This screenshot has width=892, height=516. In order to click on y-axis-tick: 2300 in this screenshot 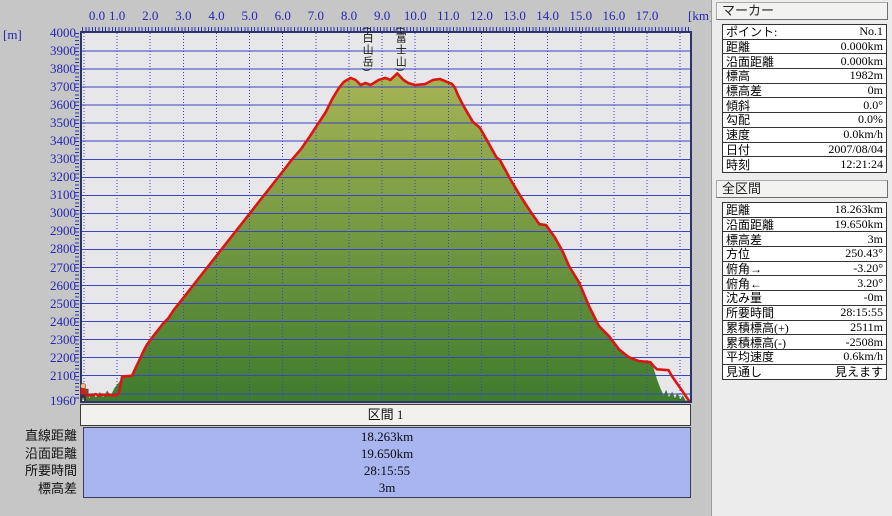, I will do `click(63, 339)`.